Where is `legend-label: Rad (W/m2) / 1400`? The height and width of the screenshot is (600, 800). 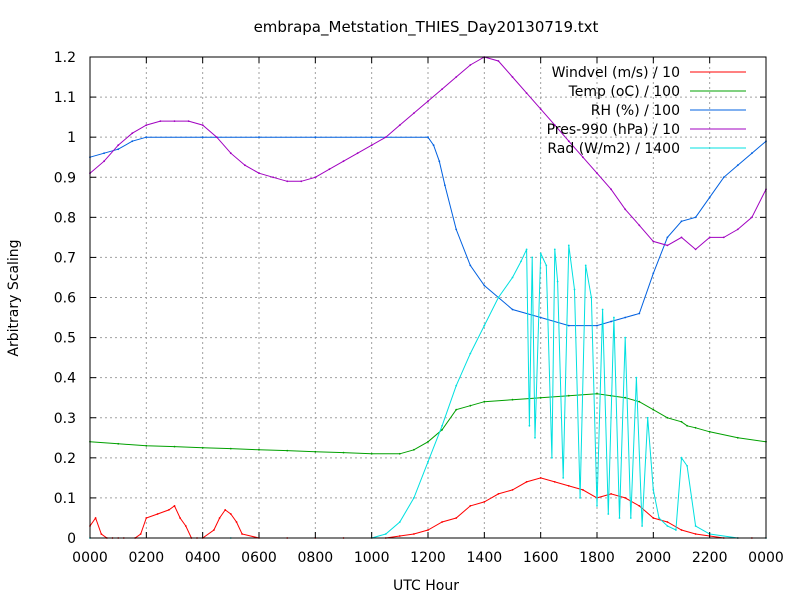
legend-label: Rad (W/m2) / 1400 is located at coordinates (613, 149).